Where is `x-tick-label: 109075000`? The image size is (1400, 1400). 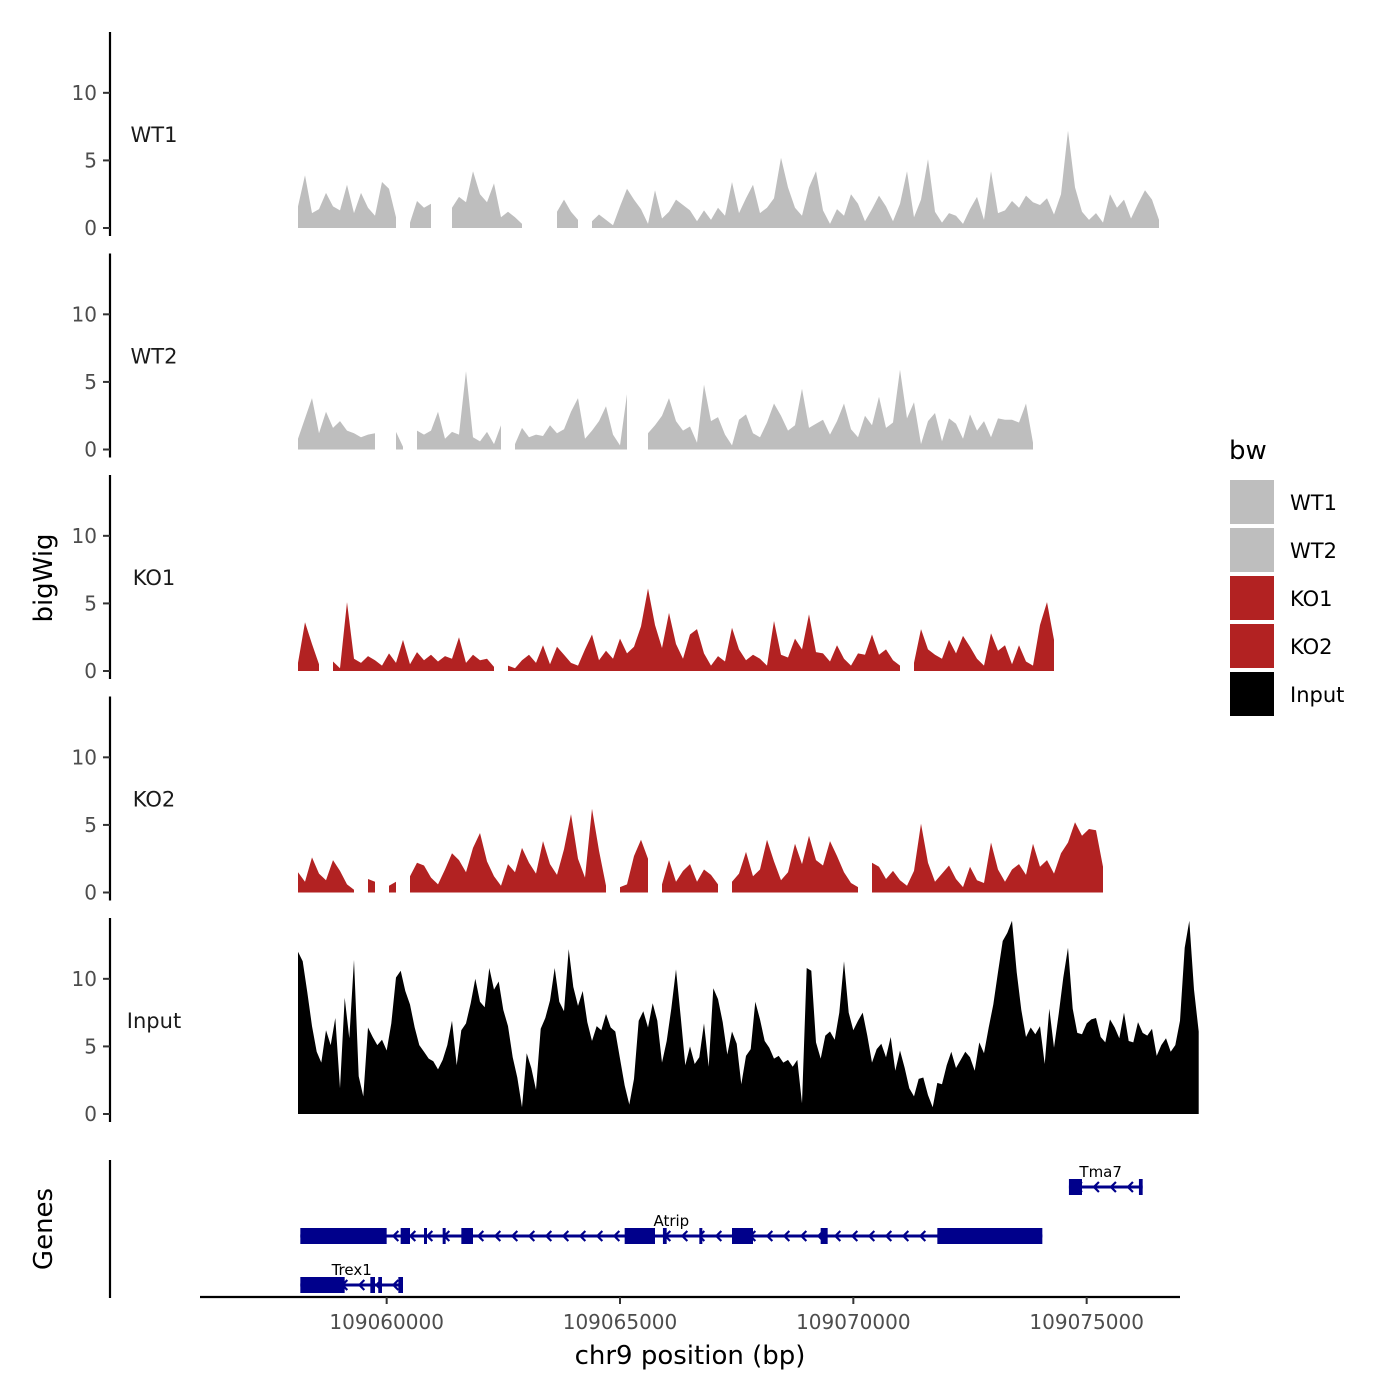
x-tick-label: 109075000 is located at coordinates (1086, 1322).